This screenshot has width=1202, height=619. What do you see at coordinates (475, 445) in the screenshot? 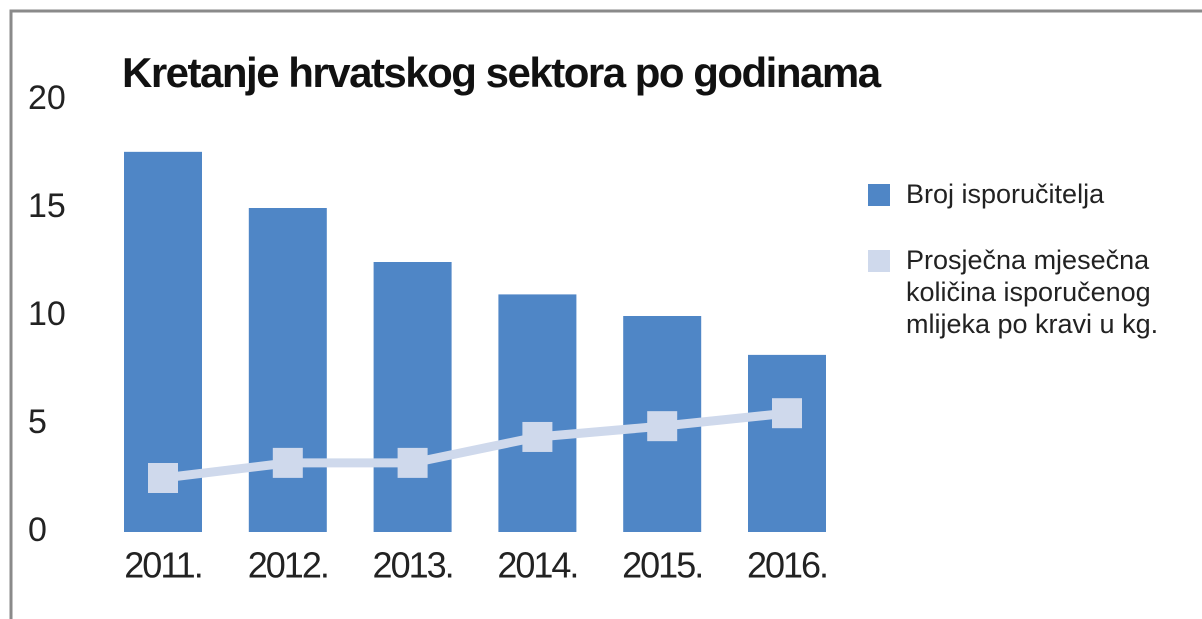
I see `line` at bounding box center [475, 445].